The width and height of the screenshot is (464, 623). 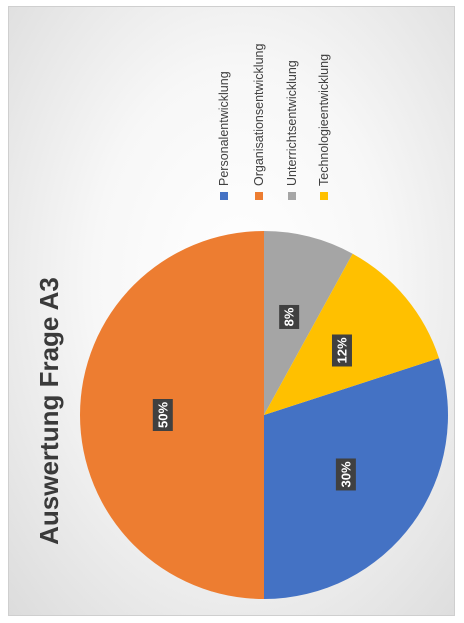 I want to click on legend-swatch-organisationsentwicklung, so click(x=259, y=196).